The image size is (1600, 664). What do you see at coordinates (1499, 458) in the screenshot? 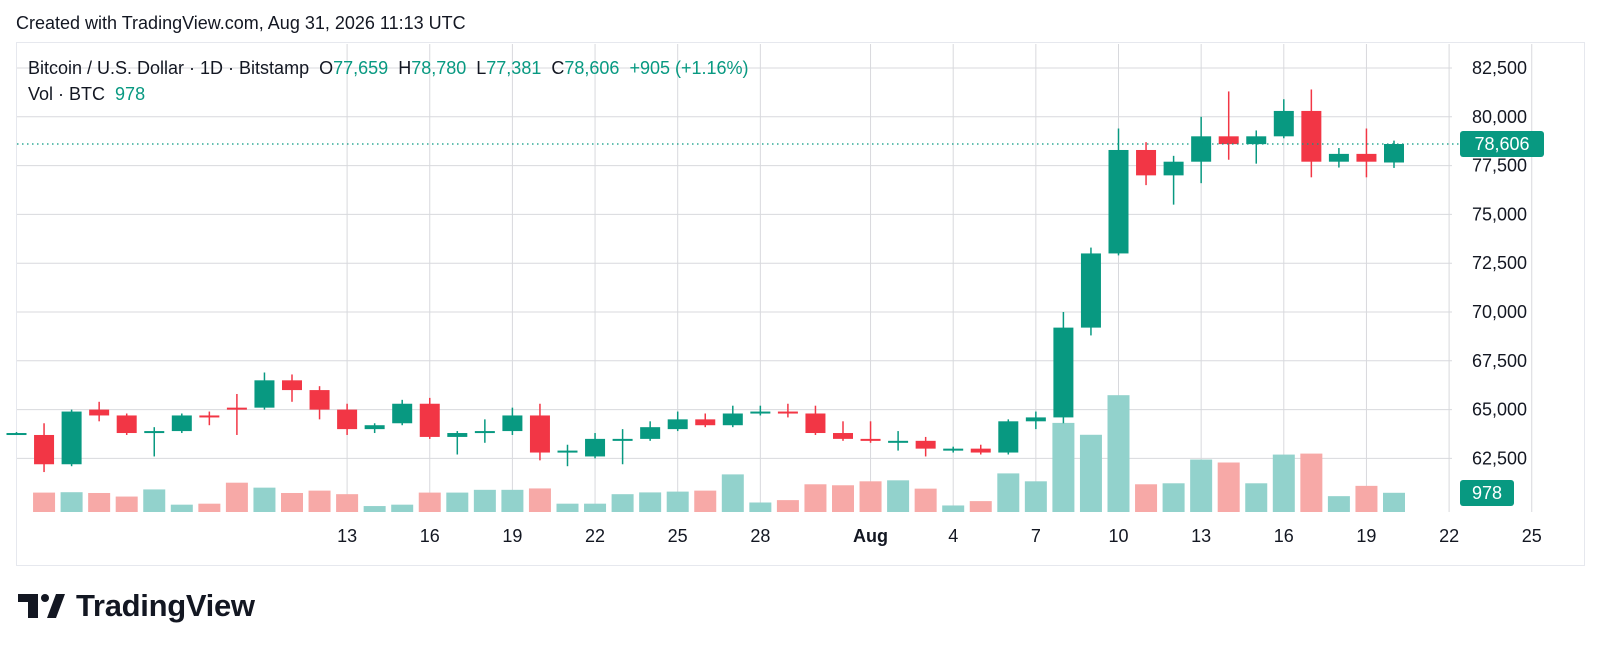
I see `price-tick-label: 62,500` at bounding box center [1499, 458].